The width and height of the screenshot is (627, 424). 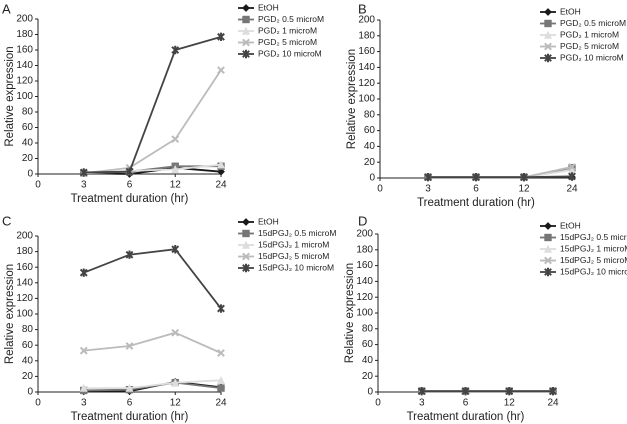 I want to click on legend-text: EtOH, so click(x=268, y=7).